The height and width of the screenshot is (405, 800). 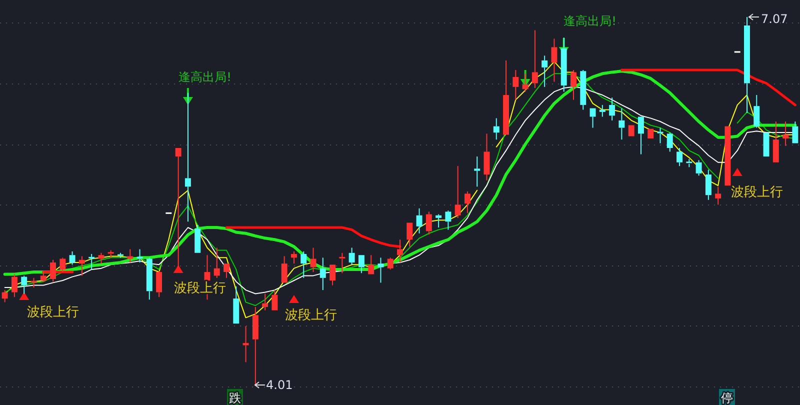 What do you see at coordinates (774, 19) in the screenshot?
I see `annotation: 7.07` at bounding box center [774, 19].